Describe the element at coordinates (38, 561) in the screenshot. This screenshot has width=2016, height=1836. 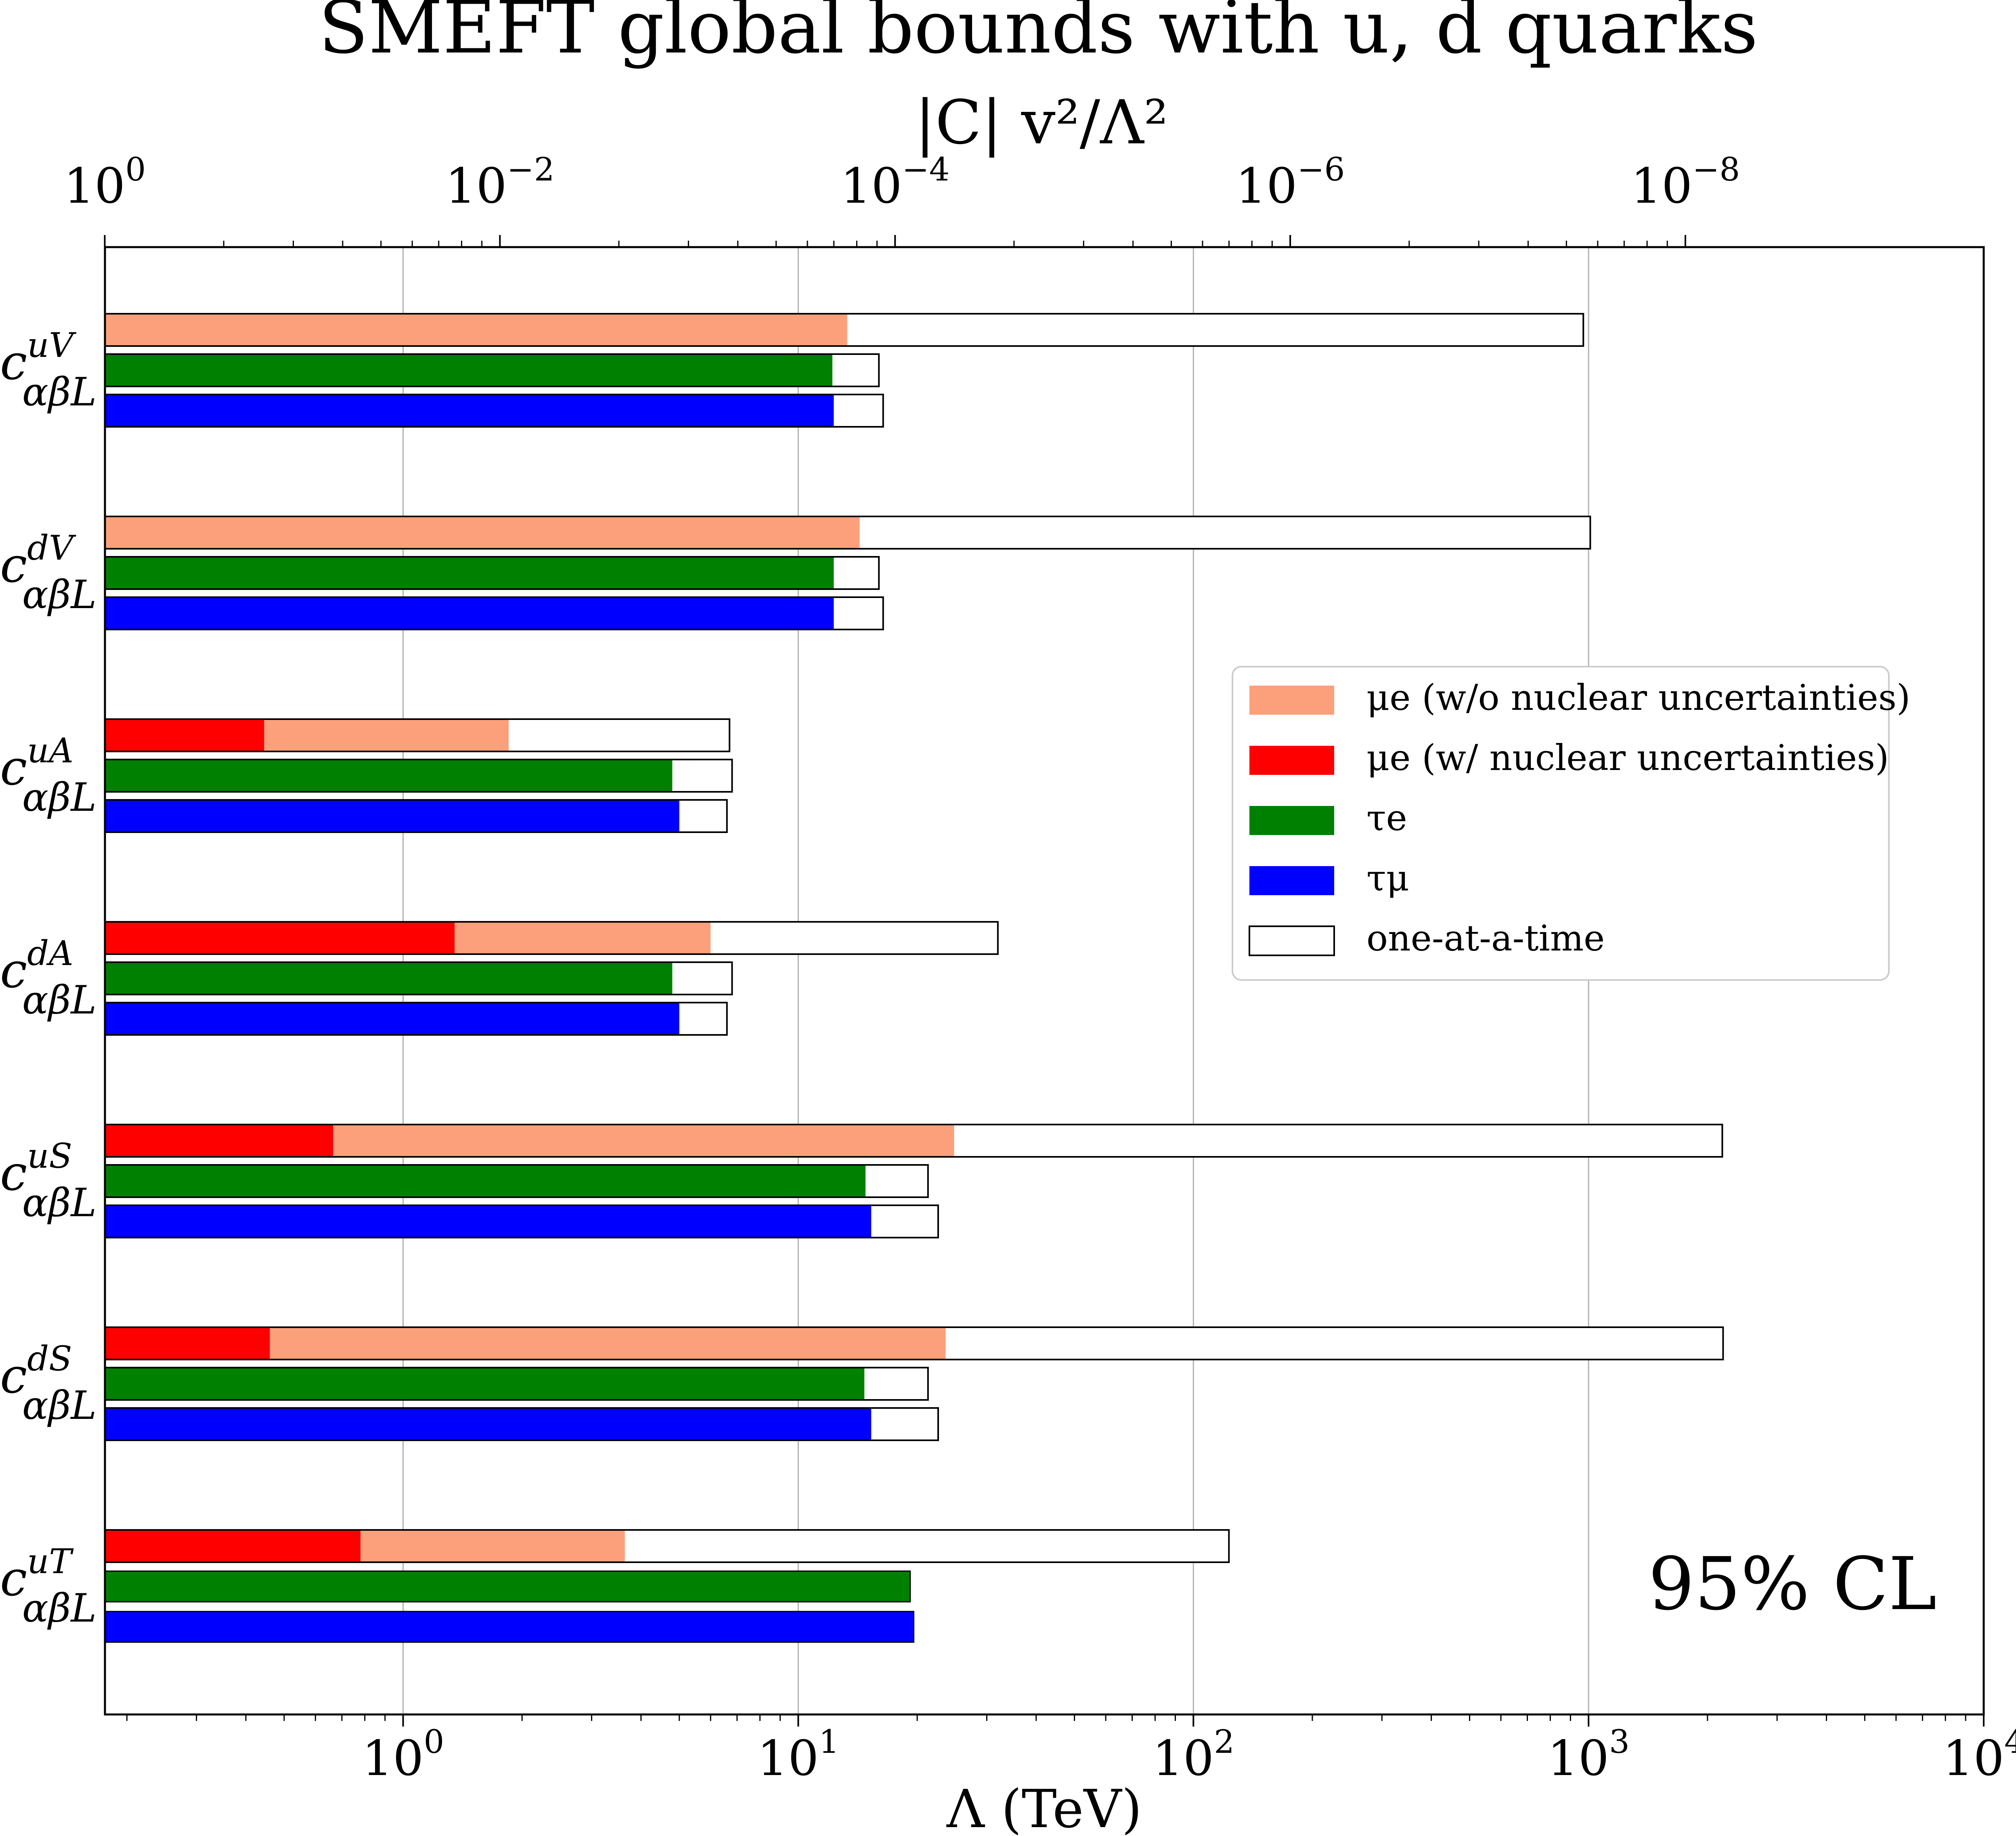
I see `row-label: cdV` at that location.